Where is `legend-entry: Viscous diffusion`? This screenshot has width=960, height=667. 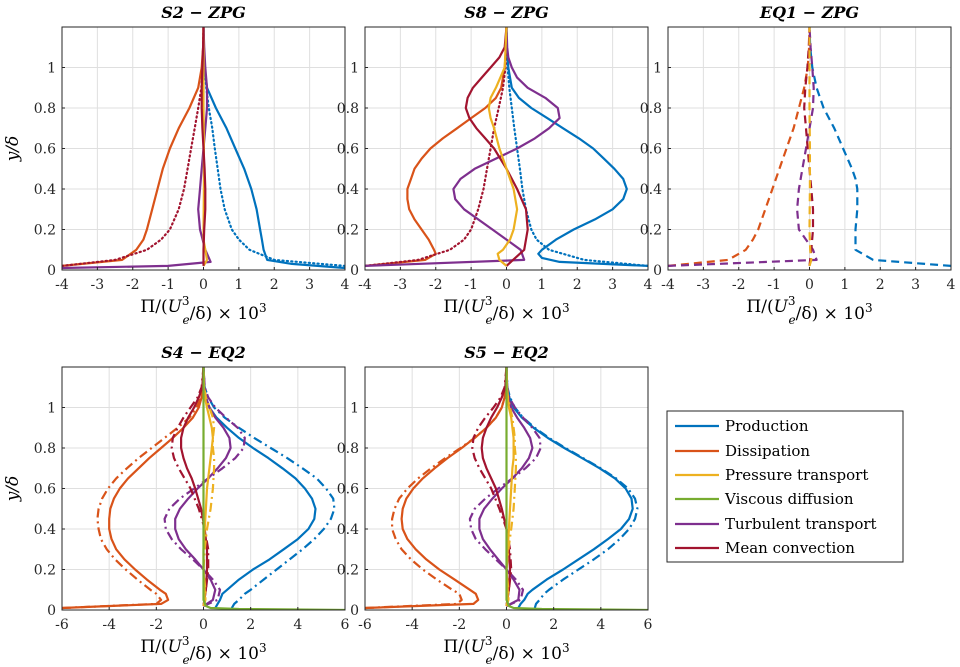
legend-entry: Viscous diffusion is located at coordinates (764, 499).